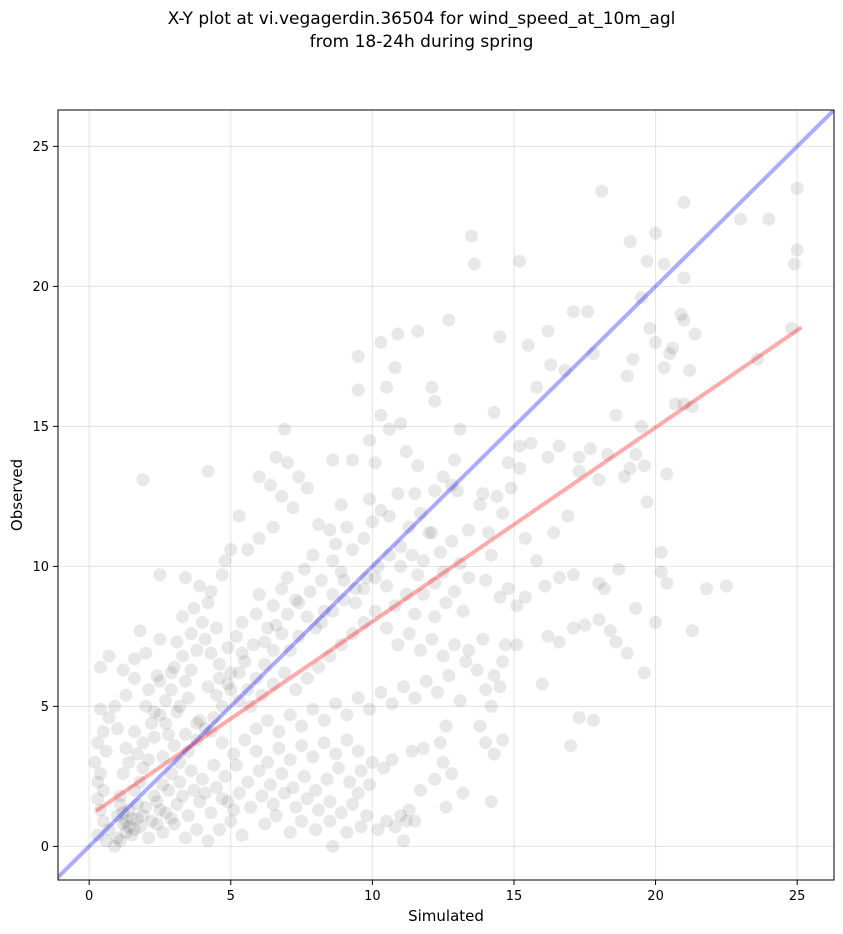  Describe the element at coordinates (372, 896) in the screenshot. I see `x-tick-label: 10` at that location.